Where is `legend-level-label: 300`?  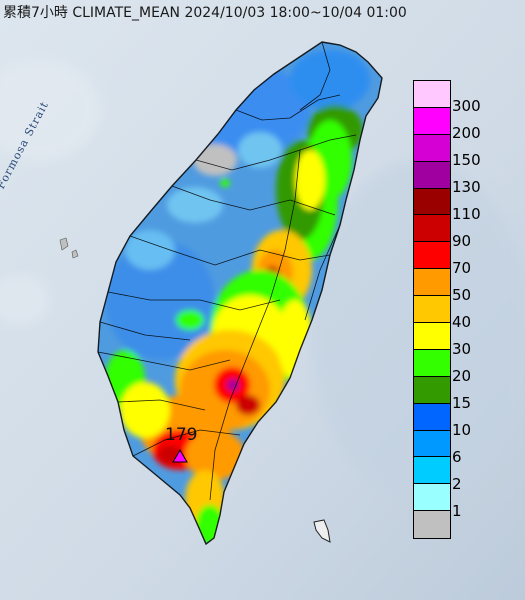
legend-level-label: 300 is located at coordinates (466, 106).